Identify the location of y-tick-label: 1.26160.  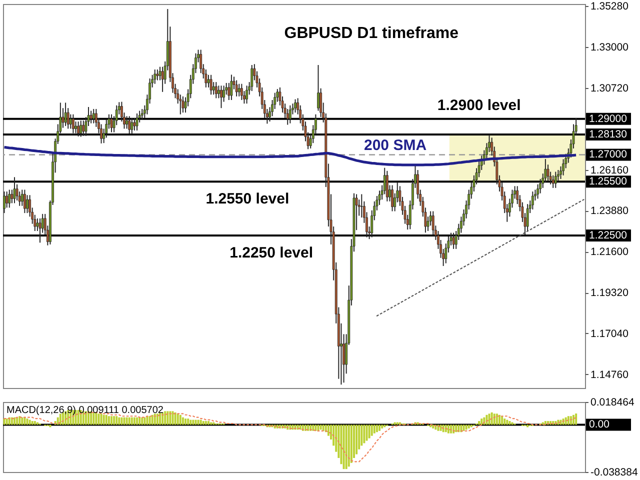
(609, 170).